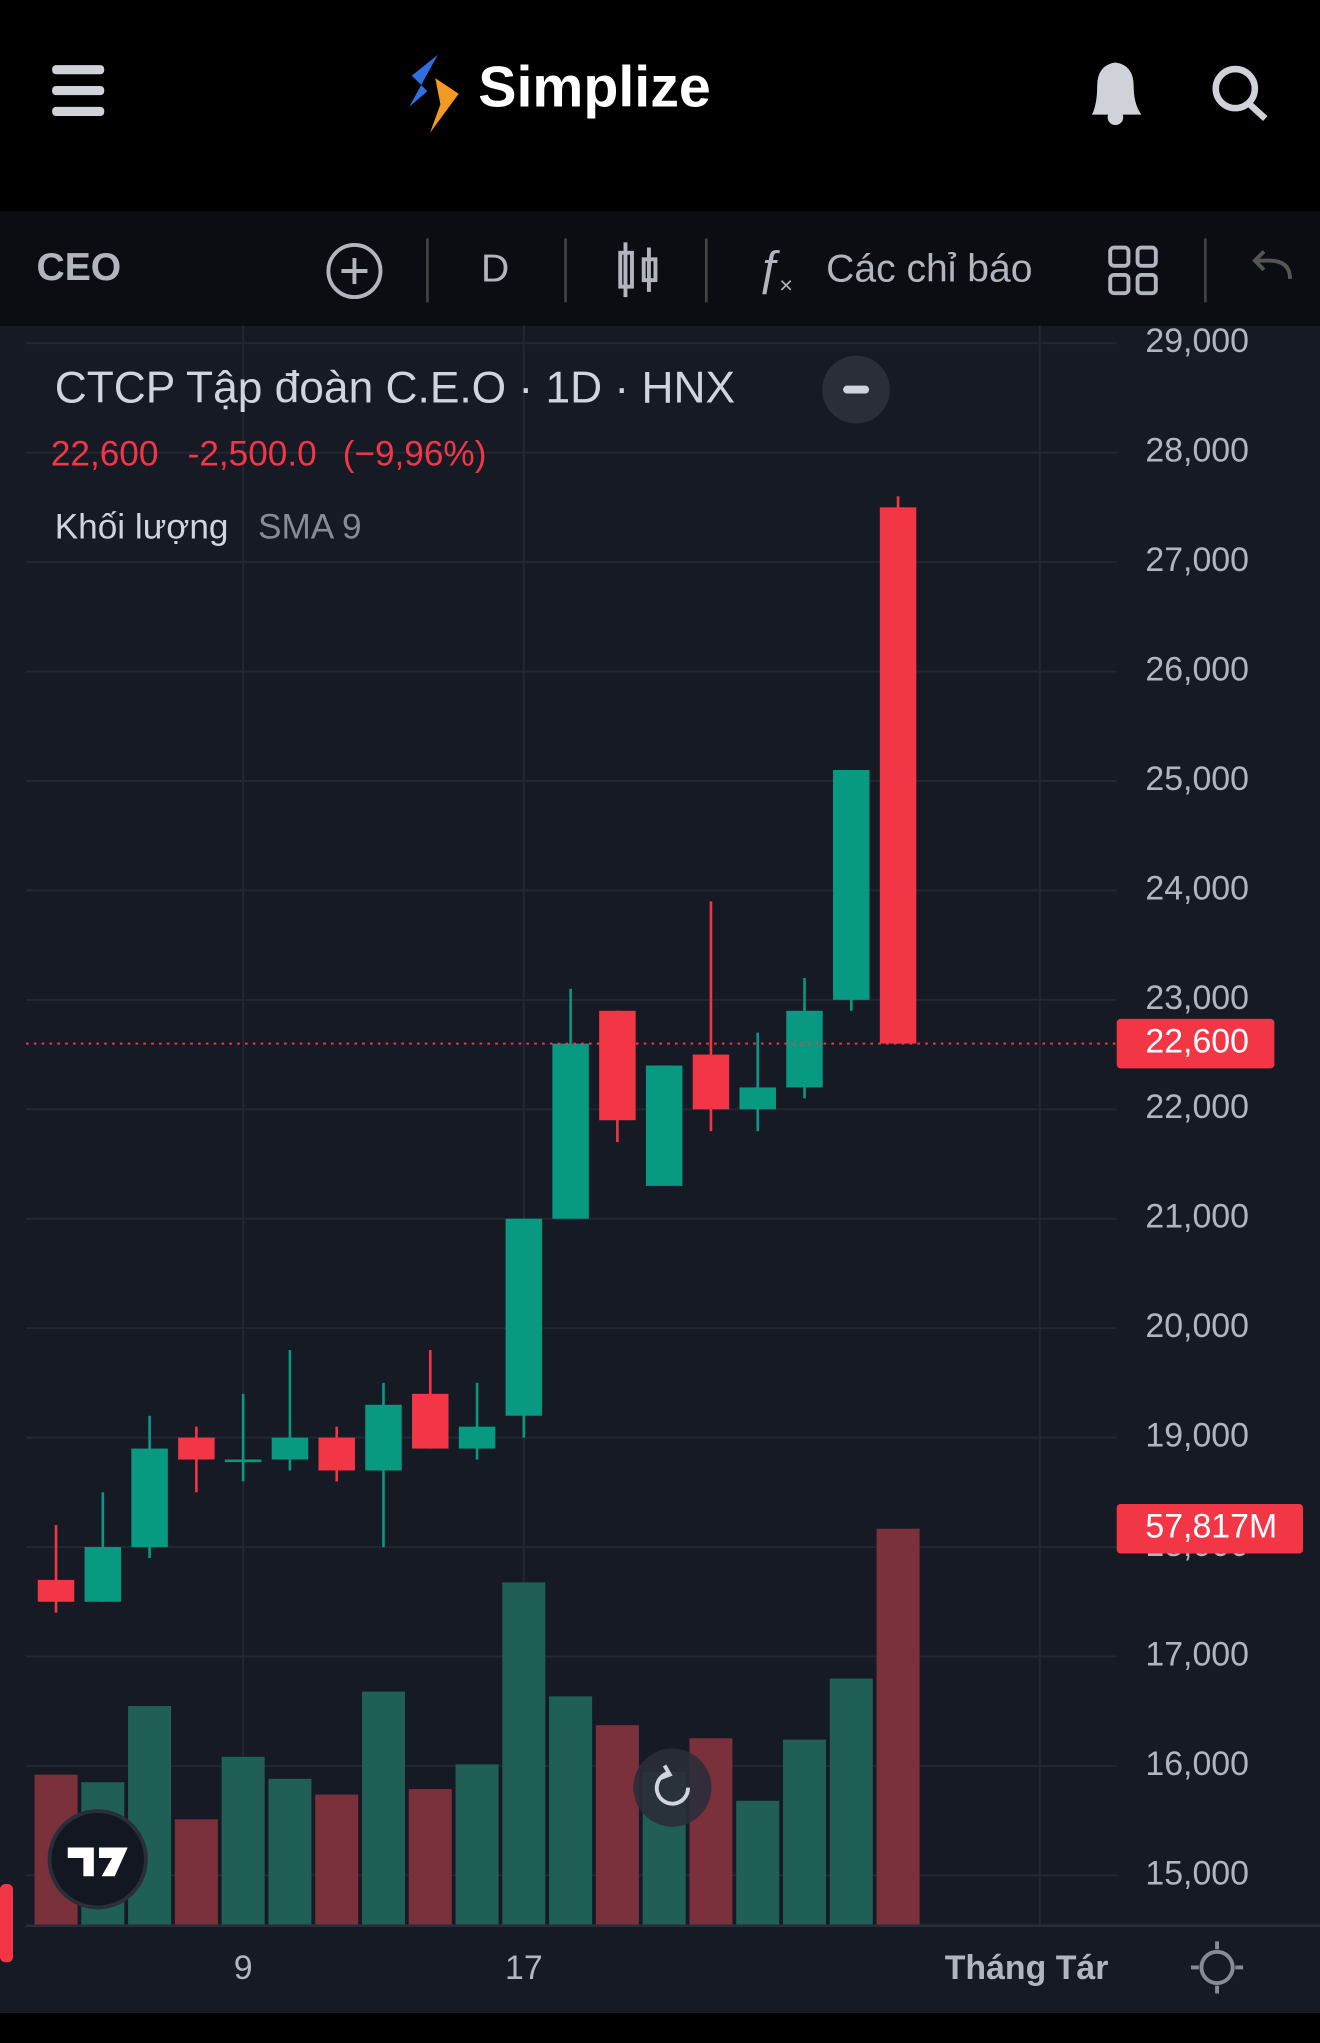  What do you see at coordinates (1027, 1968) in the screenshot?
I see `x-month-label: Tháng Tár` at bounding box center [1027, 1968].